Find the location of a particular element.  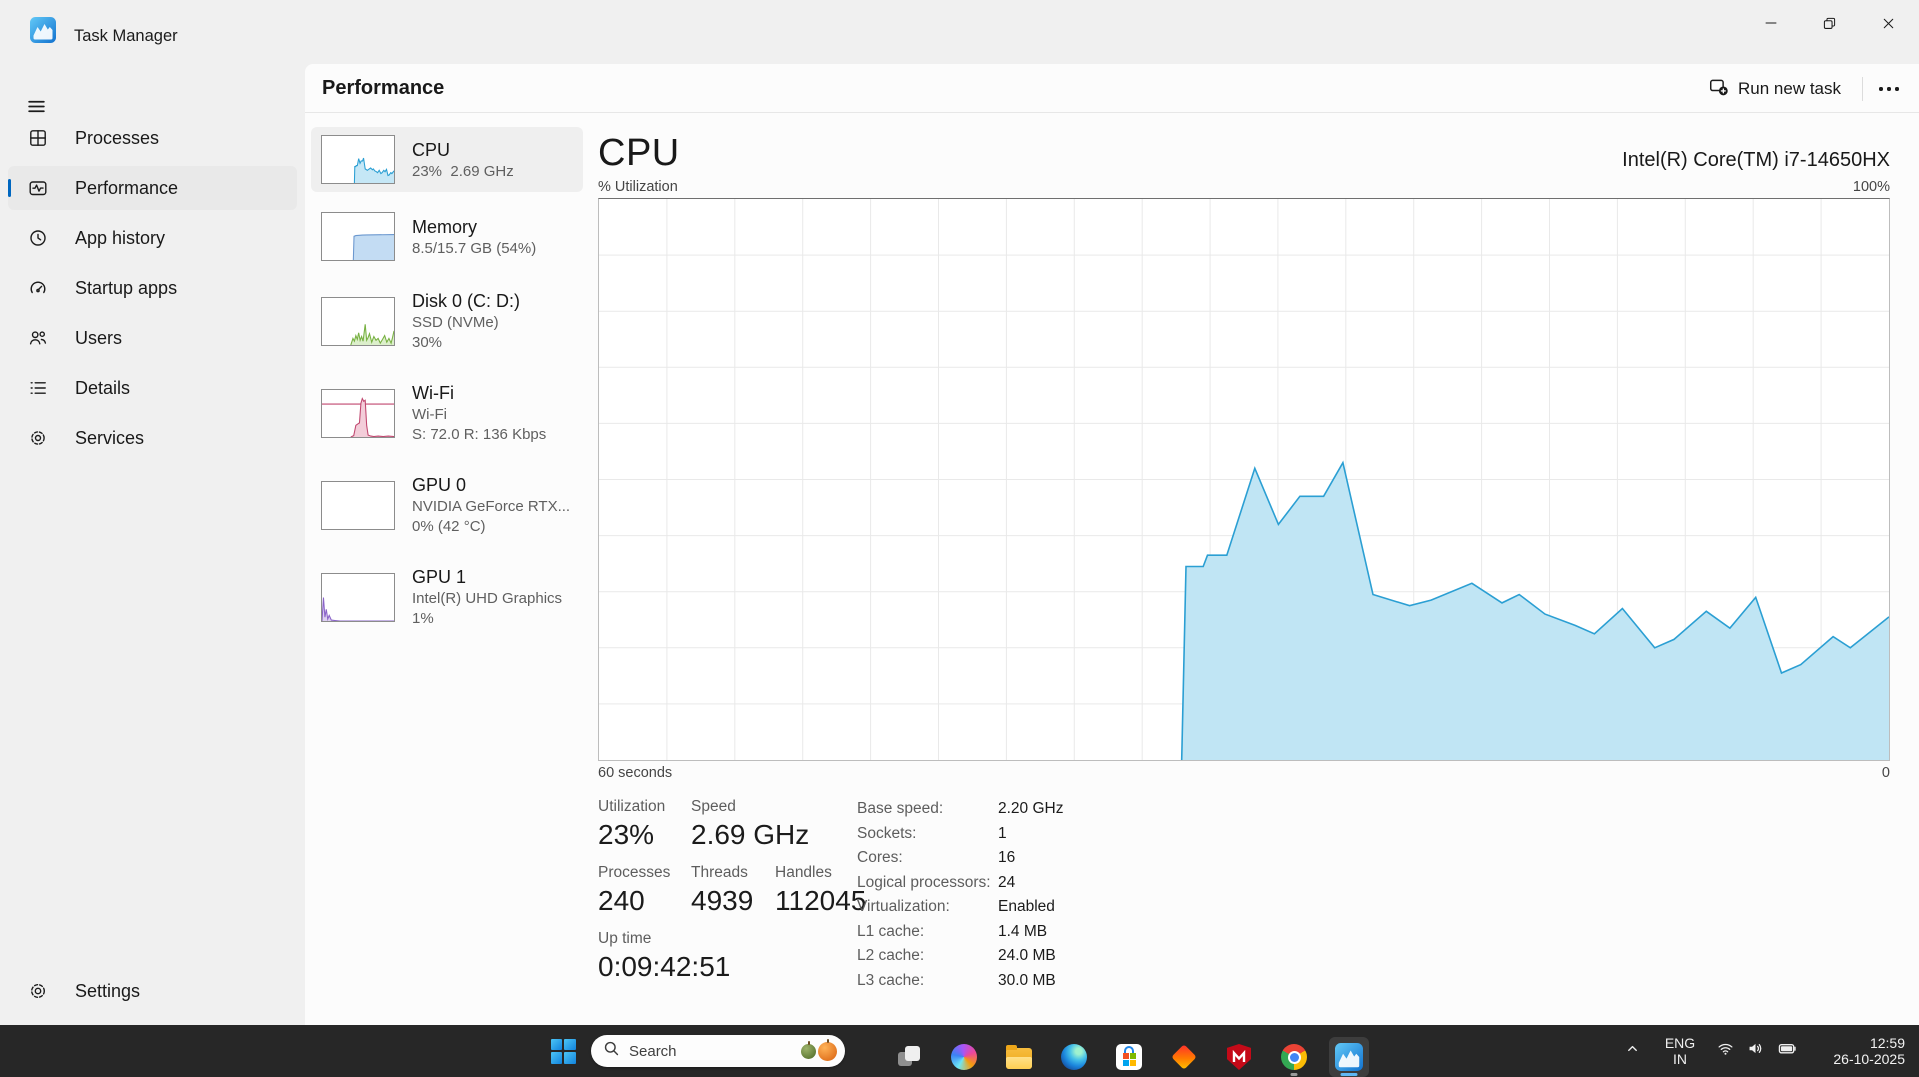

taskbar-app-diamond-app is located at coordinates (1184, 1057).